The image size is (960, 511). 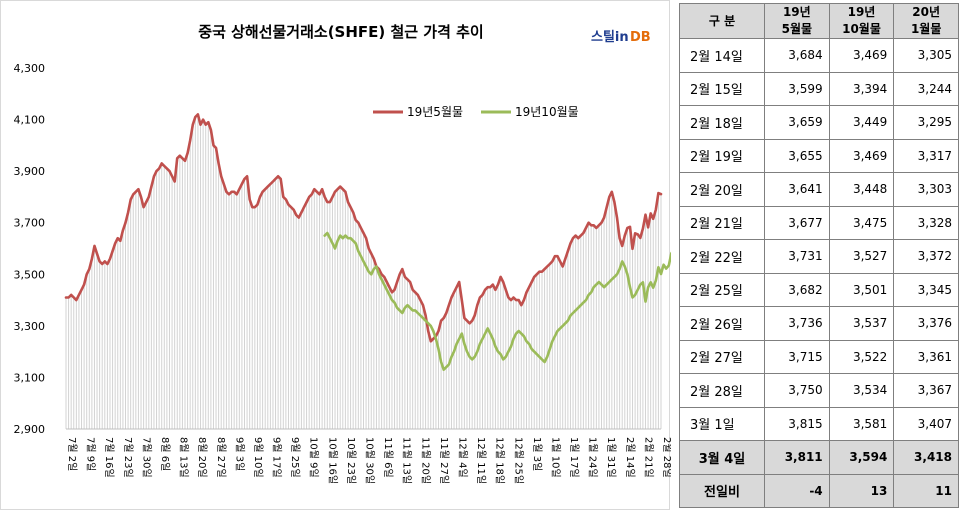 What do you see at coordinates (722, 457) in the screenshot?
I see `latest-date: 3월 4일` at bounding box center [722, 457].